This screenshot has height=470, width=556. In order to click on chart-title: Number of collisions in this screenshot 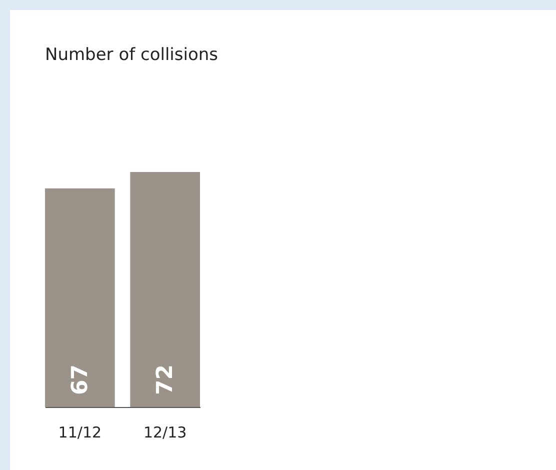, I will do `click(131, 55)`.